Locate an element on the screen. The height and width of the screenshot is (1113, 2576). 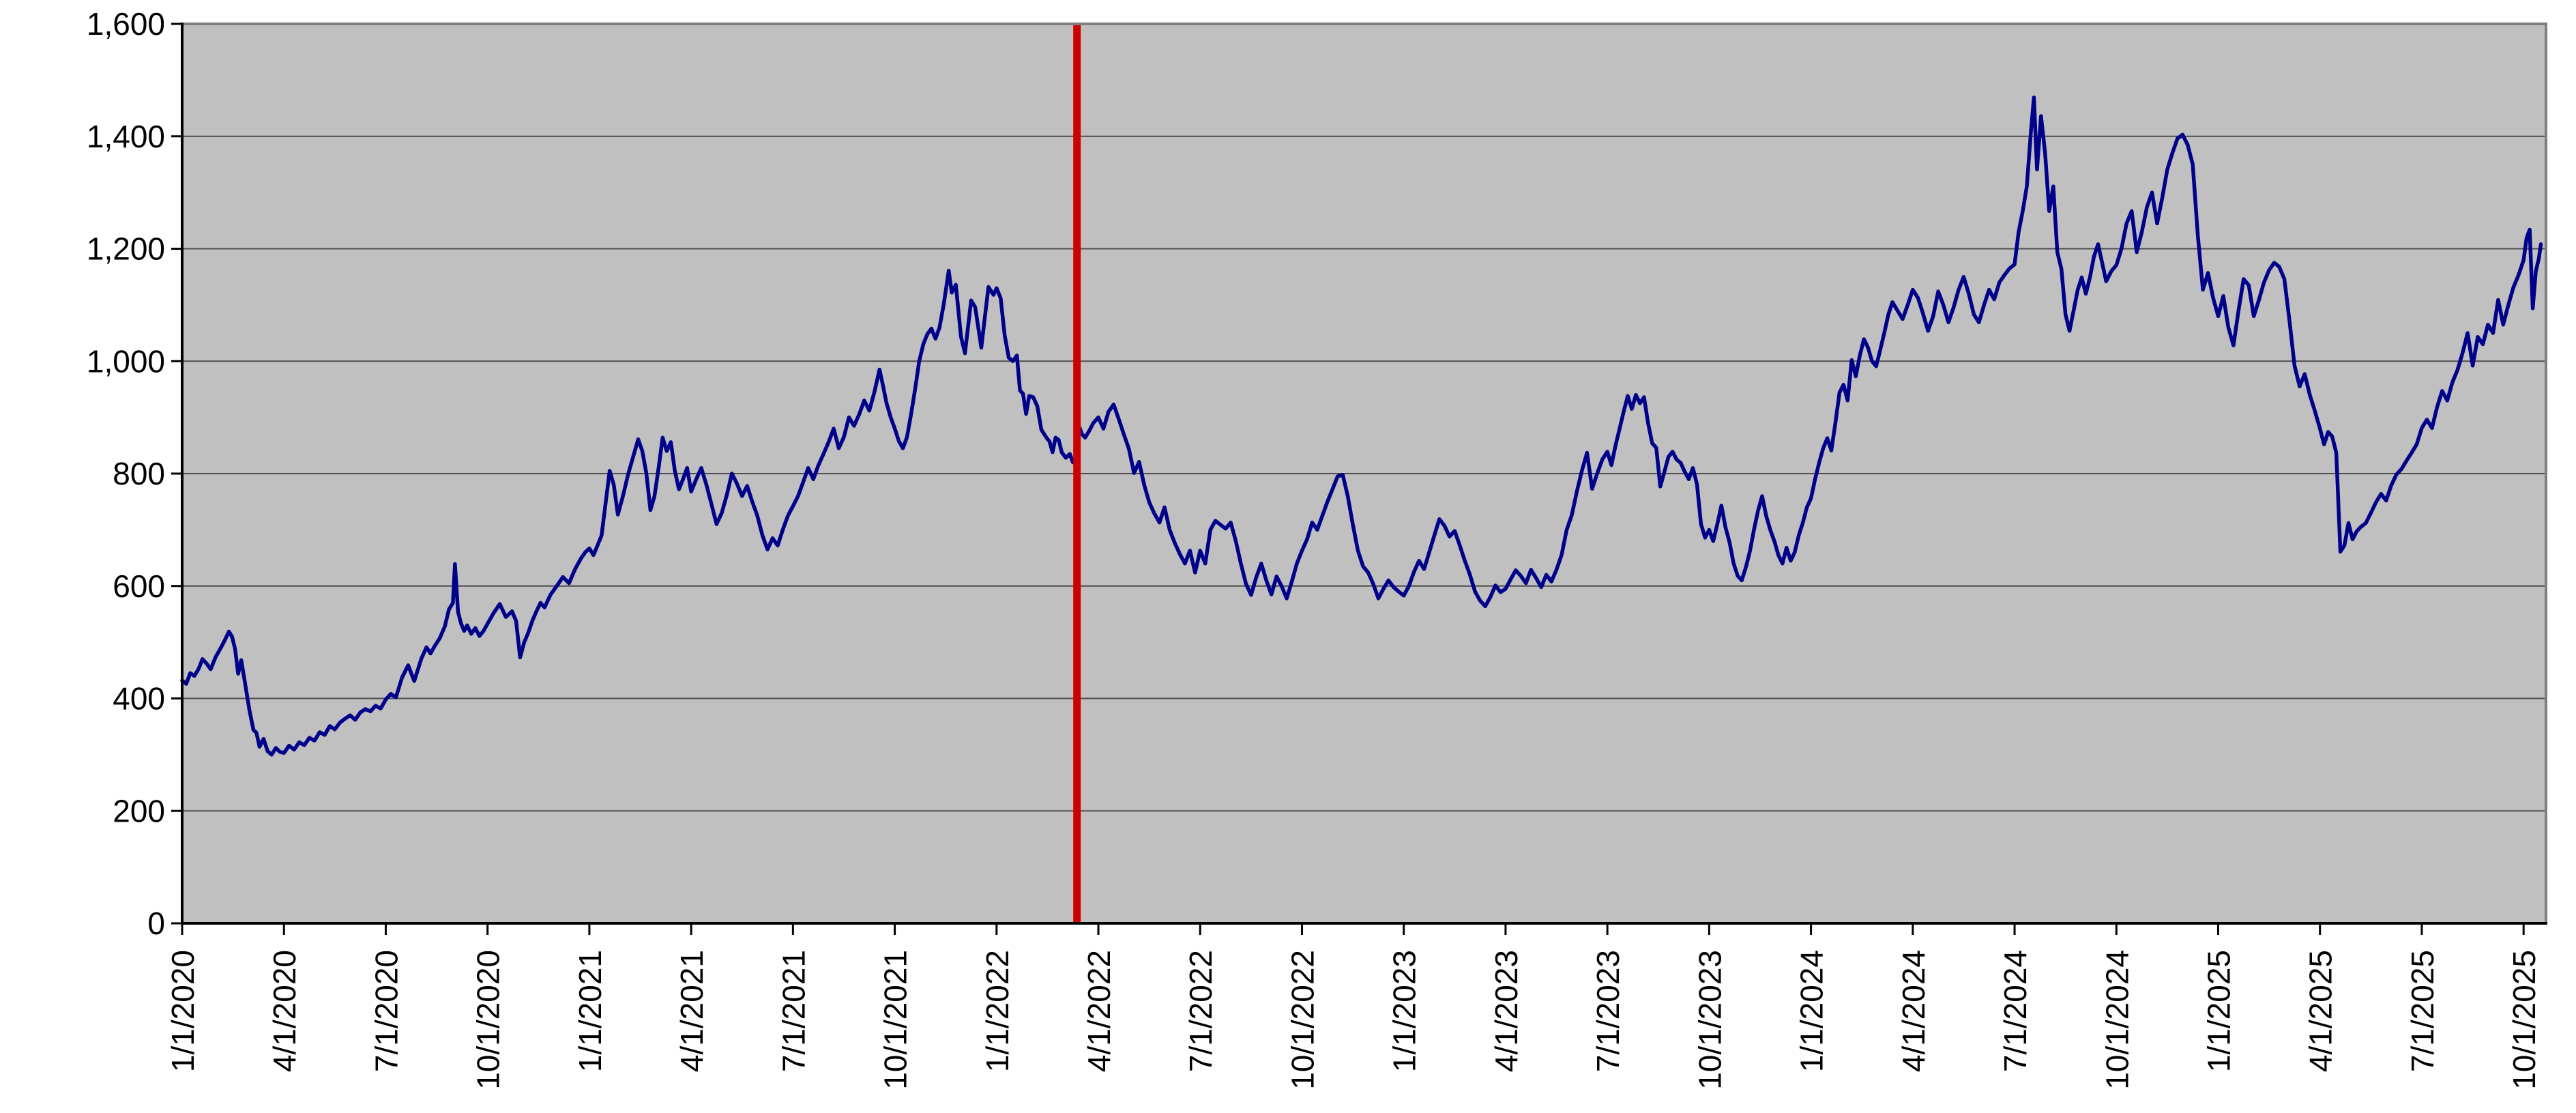
x-tick-label: 1/1/2020 is located at coordinates (183, 1011).